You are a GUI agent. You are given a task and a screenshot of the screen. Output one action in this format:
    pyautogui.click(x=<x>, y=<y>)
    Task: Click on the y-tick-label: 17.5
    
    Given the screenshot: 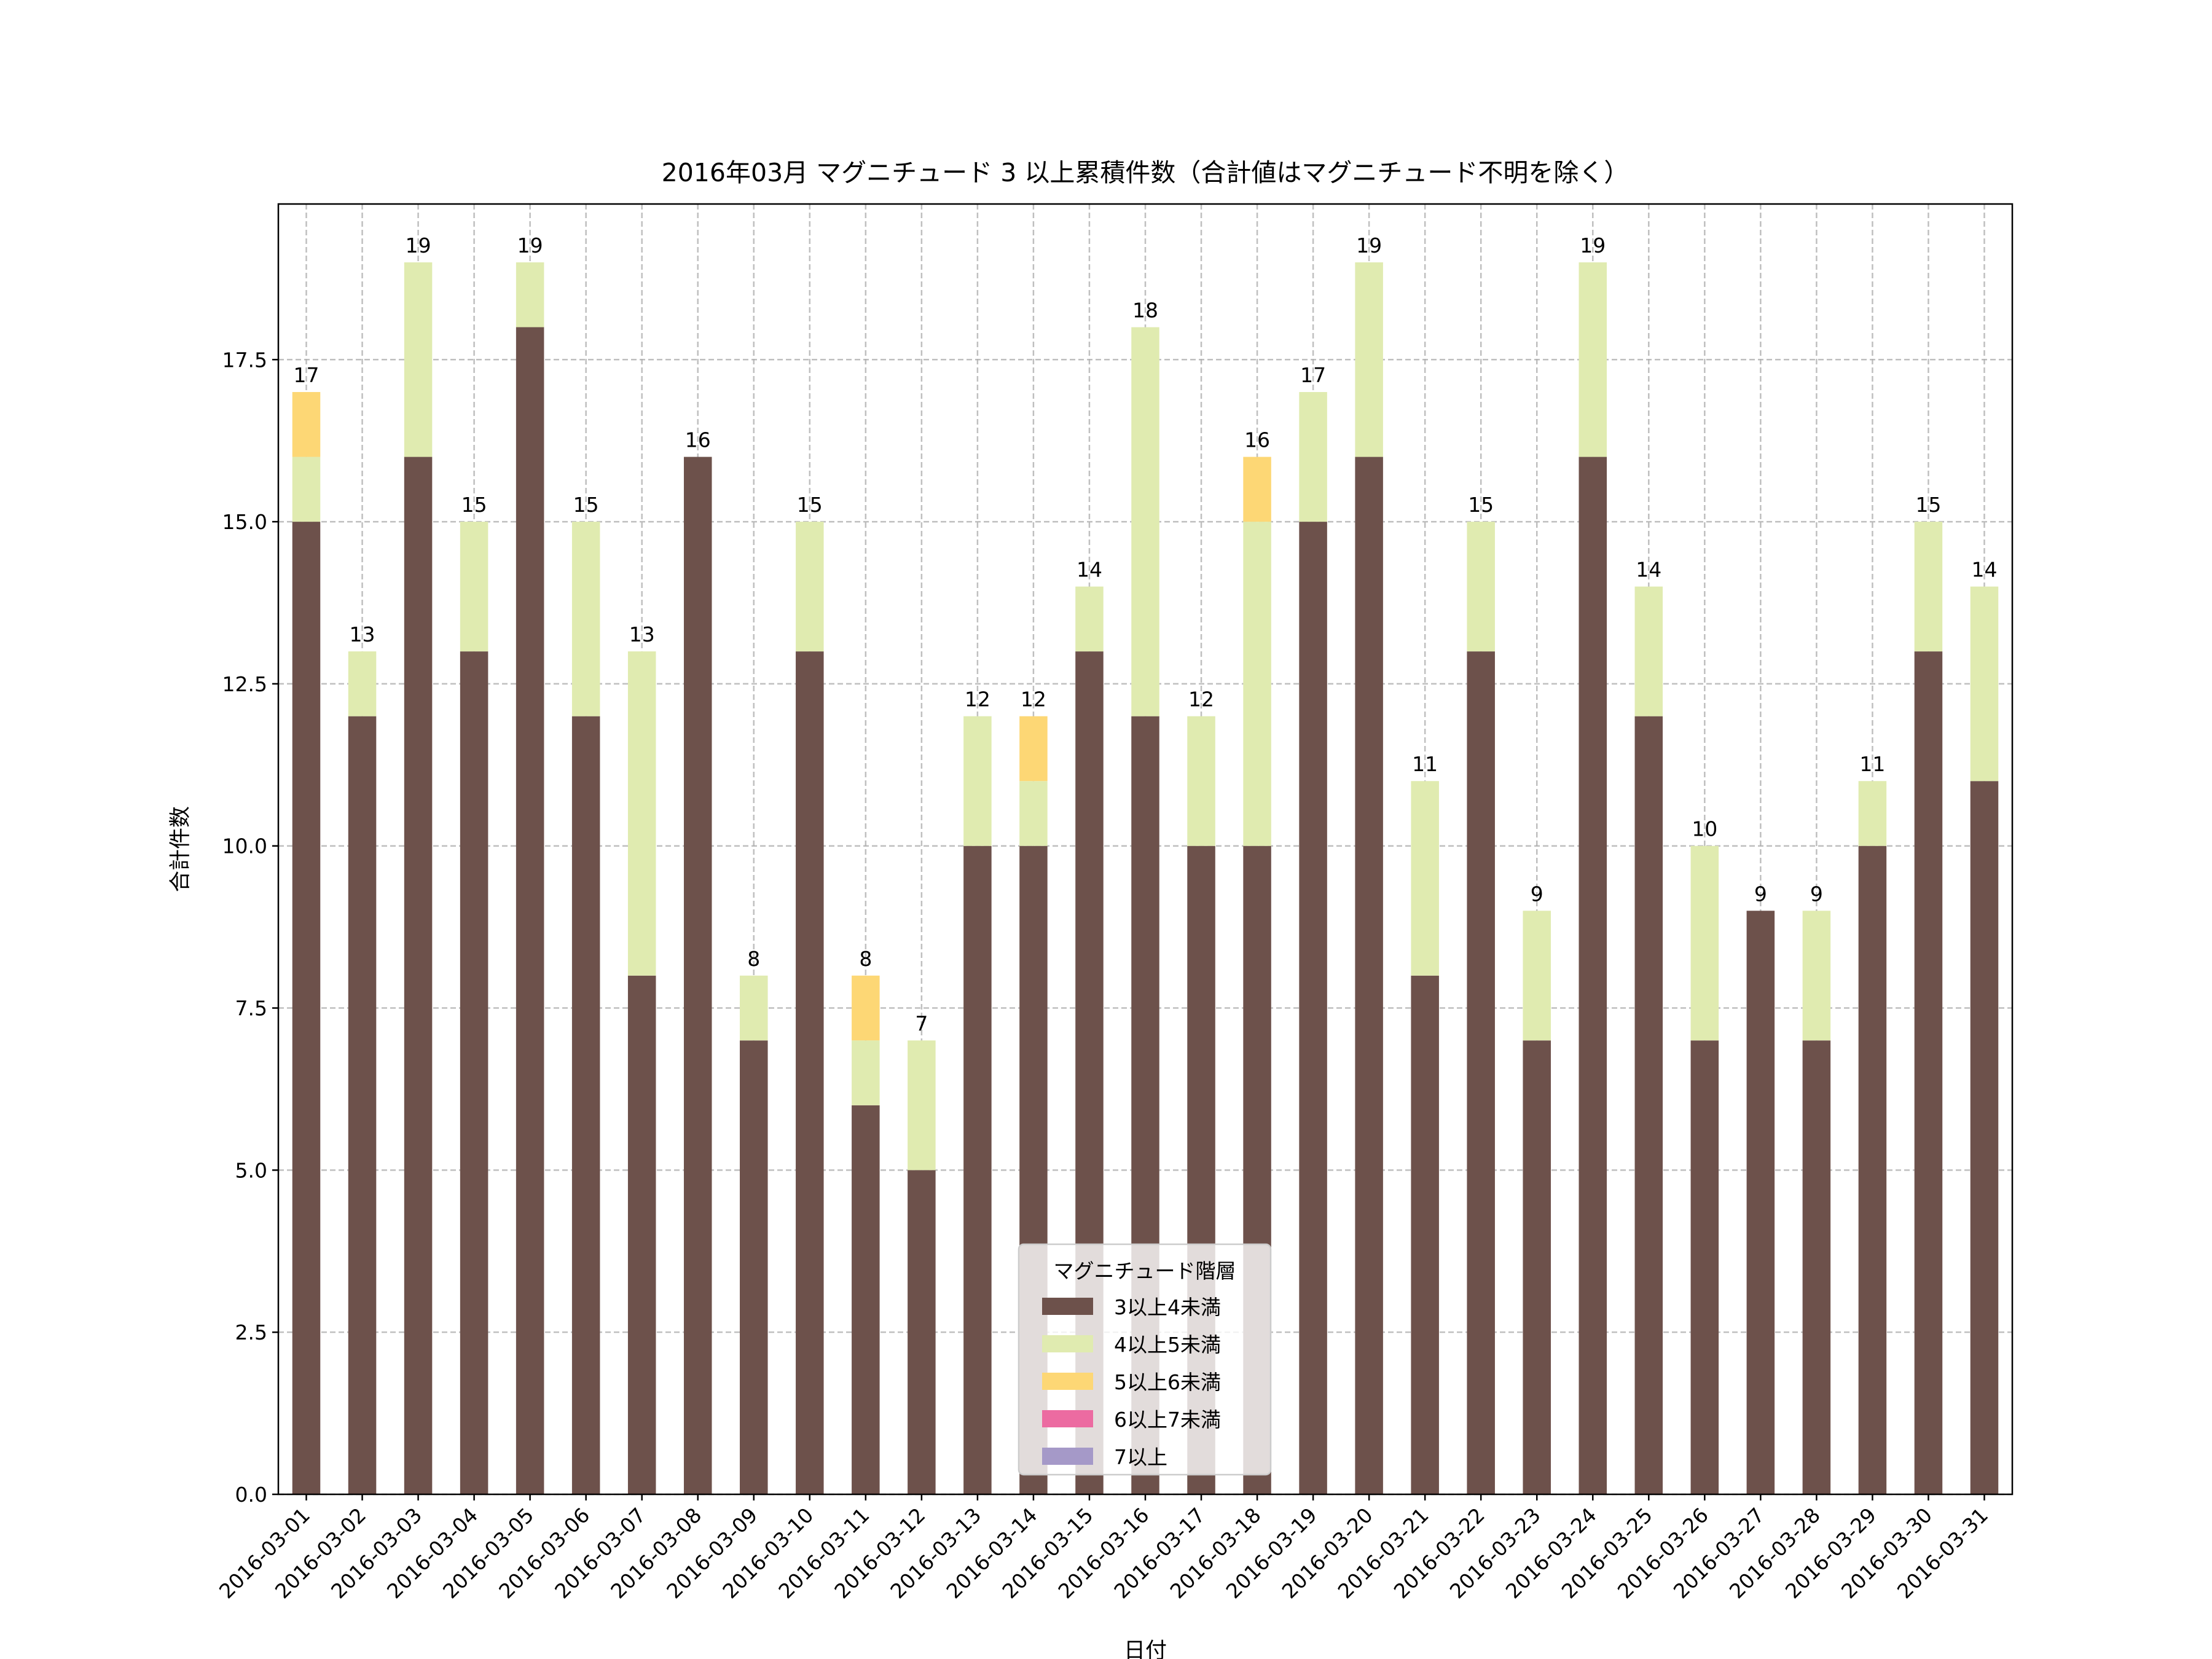 What is the action you would take?
    pyautogui.click(x=244, y=360)
    